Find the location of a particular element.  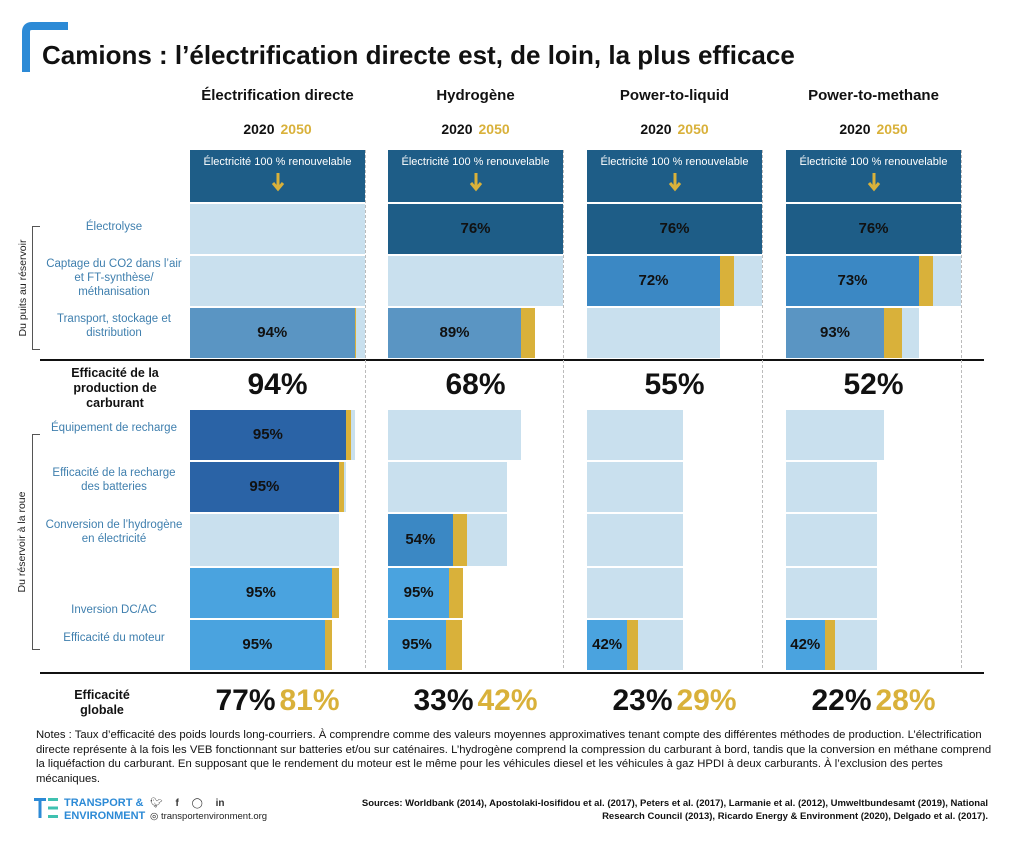

row-label-electrolyse: Électrolyse is located at coordinates (114, 227).